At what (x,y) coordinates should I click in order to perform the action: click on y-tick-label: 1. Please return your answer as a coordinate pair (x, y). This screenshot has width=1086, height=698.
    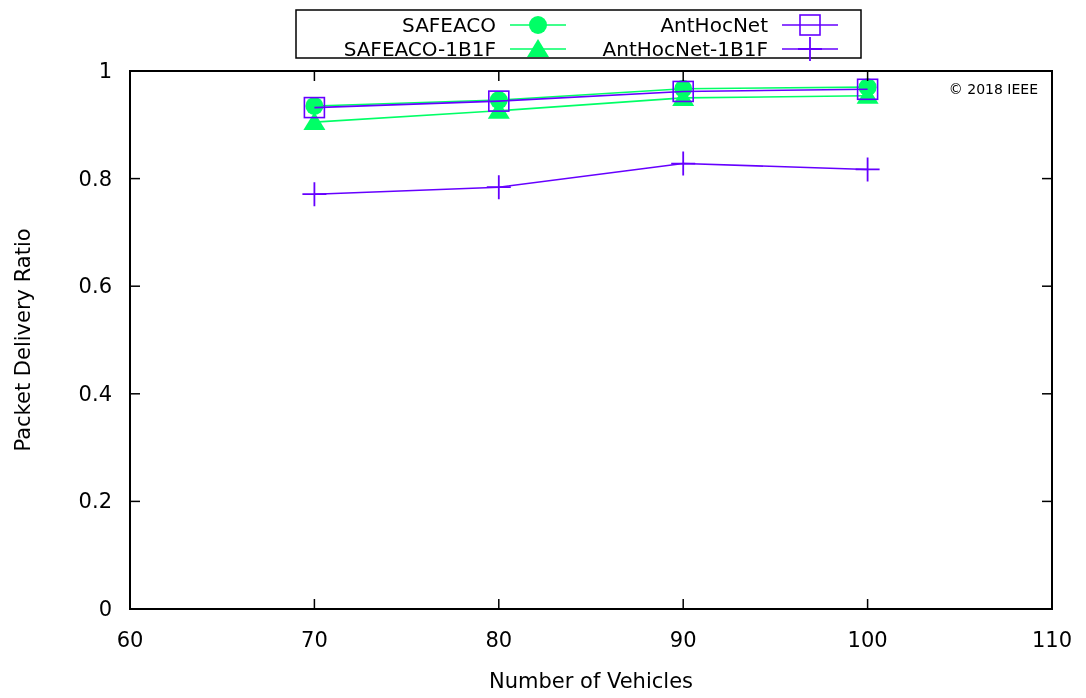
    Looking at the image, I should click on (105, 71).